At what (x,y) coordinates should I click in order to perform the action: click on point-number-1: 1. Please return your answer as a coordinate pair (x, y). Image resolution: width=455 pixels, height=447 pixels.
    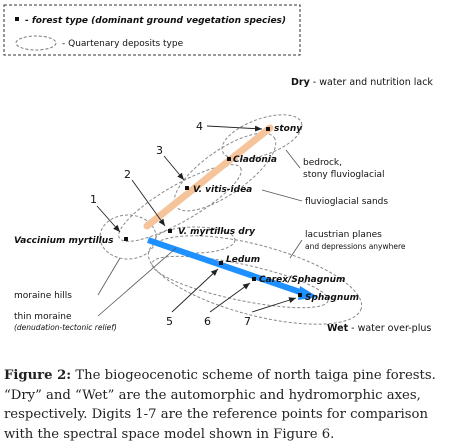
    Looking at the image, I should click on (93, 199).